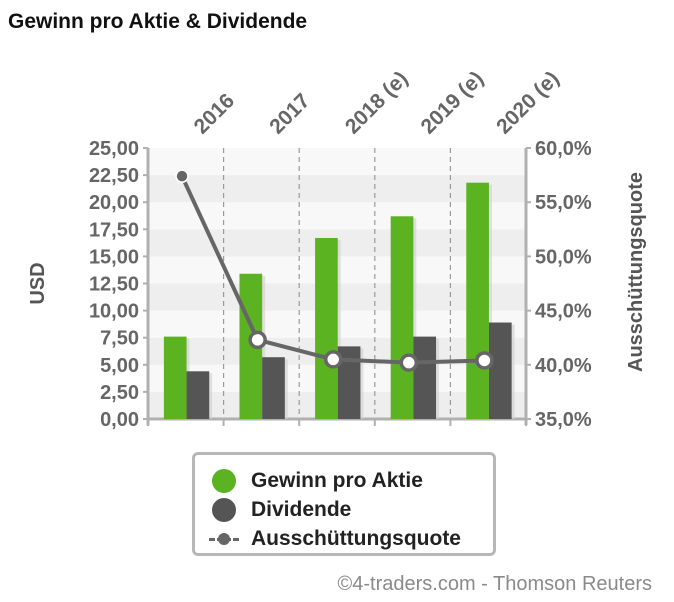 The image size is (674, 602). I want to click on legend-item-eps: Gewinn pro Aktie, so click(316, 481).